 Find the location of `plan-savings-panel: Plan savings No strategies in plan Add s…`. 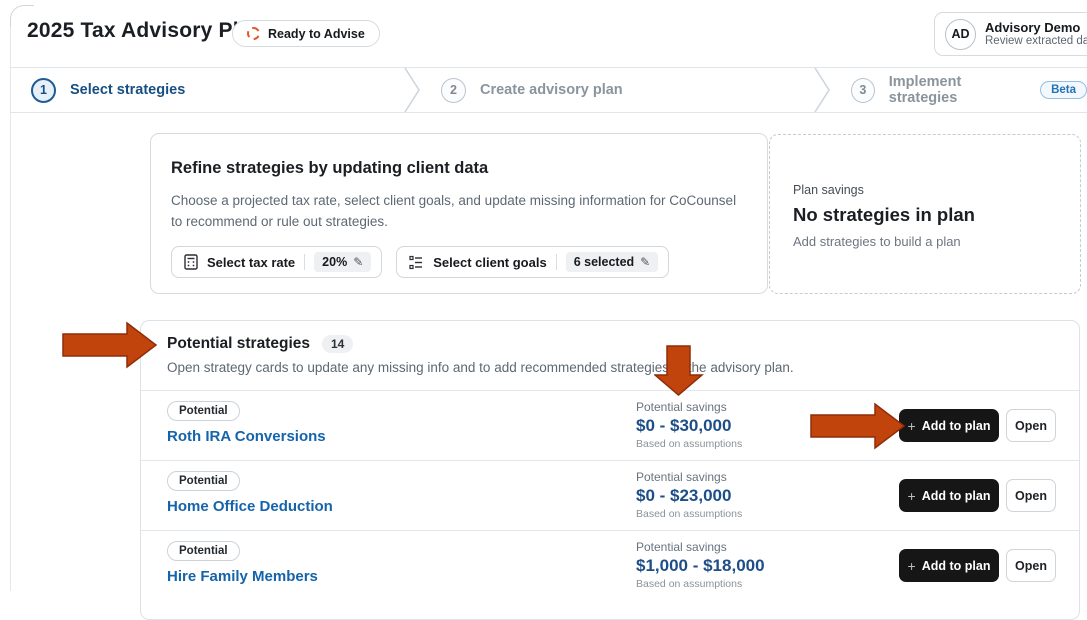

plan-savings-panel: Plan savings No strategies in plan Add s… is located at coordinates (925, 214).